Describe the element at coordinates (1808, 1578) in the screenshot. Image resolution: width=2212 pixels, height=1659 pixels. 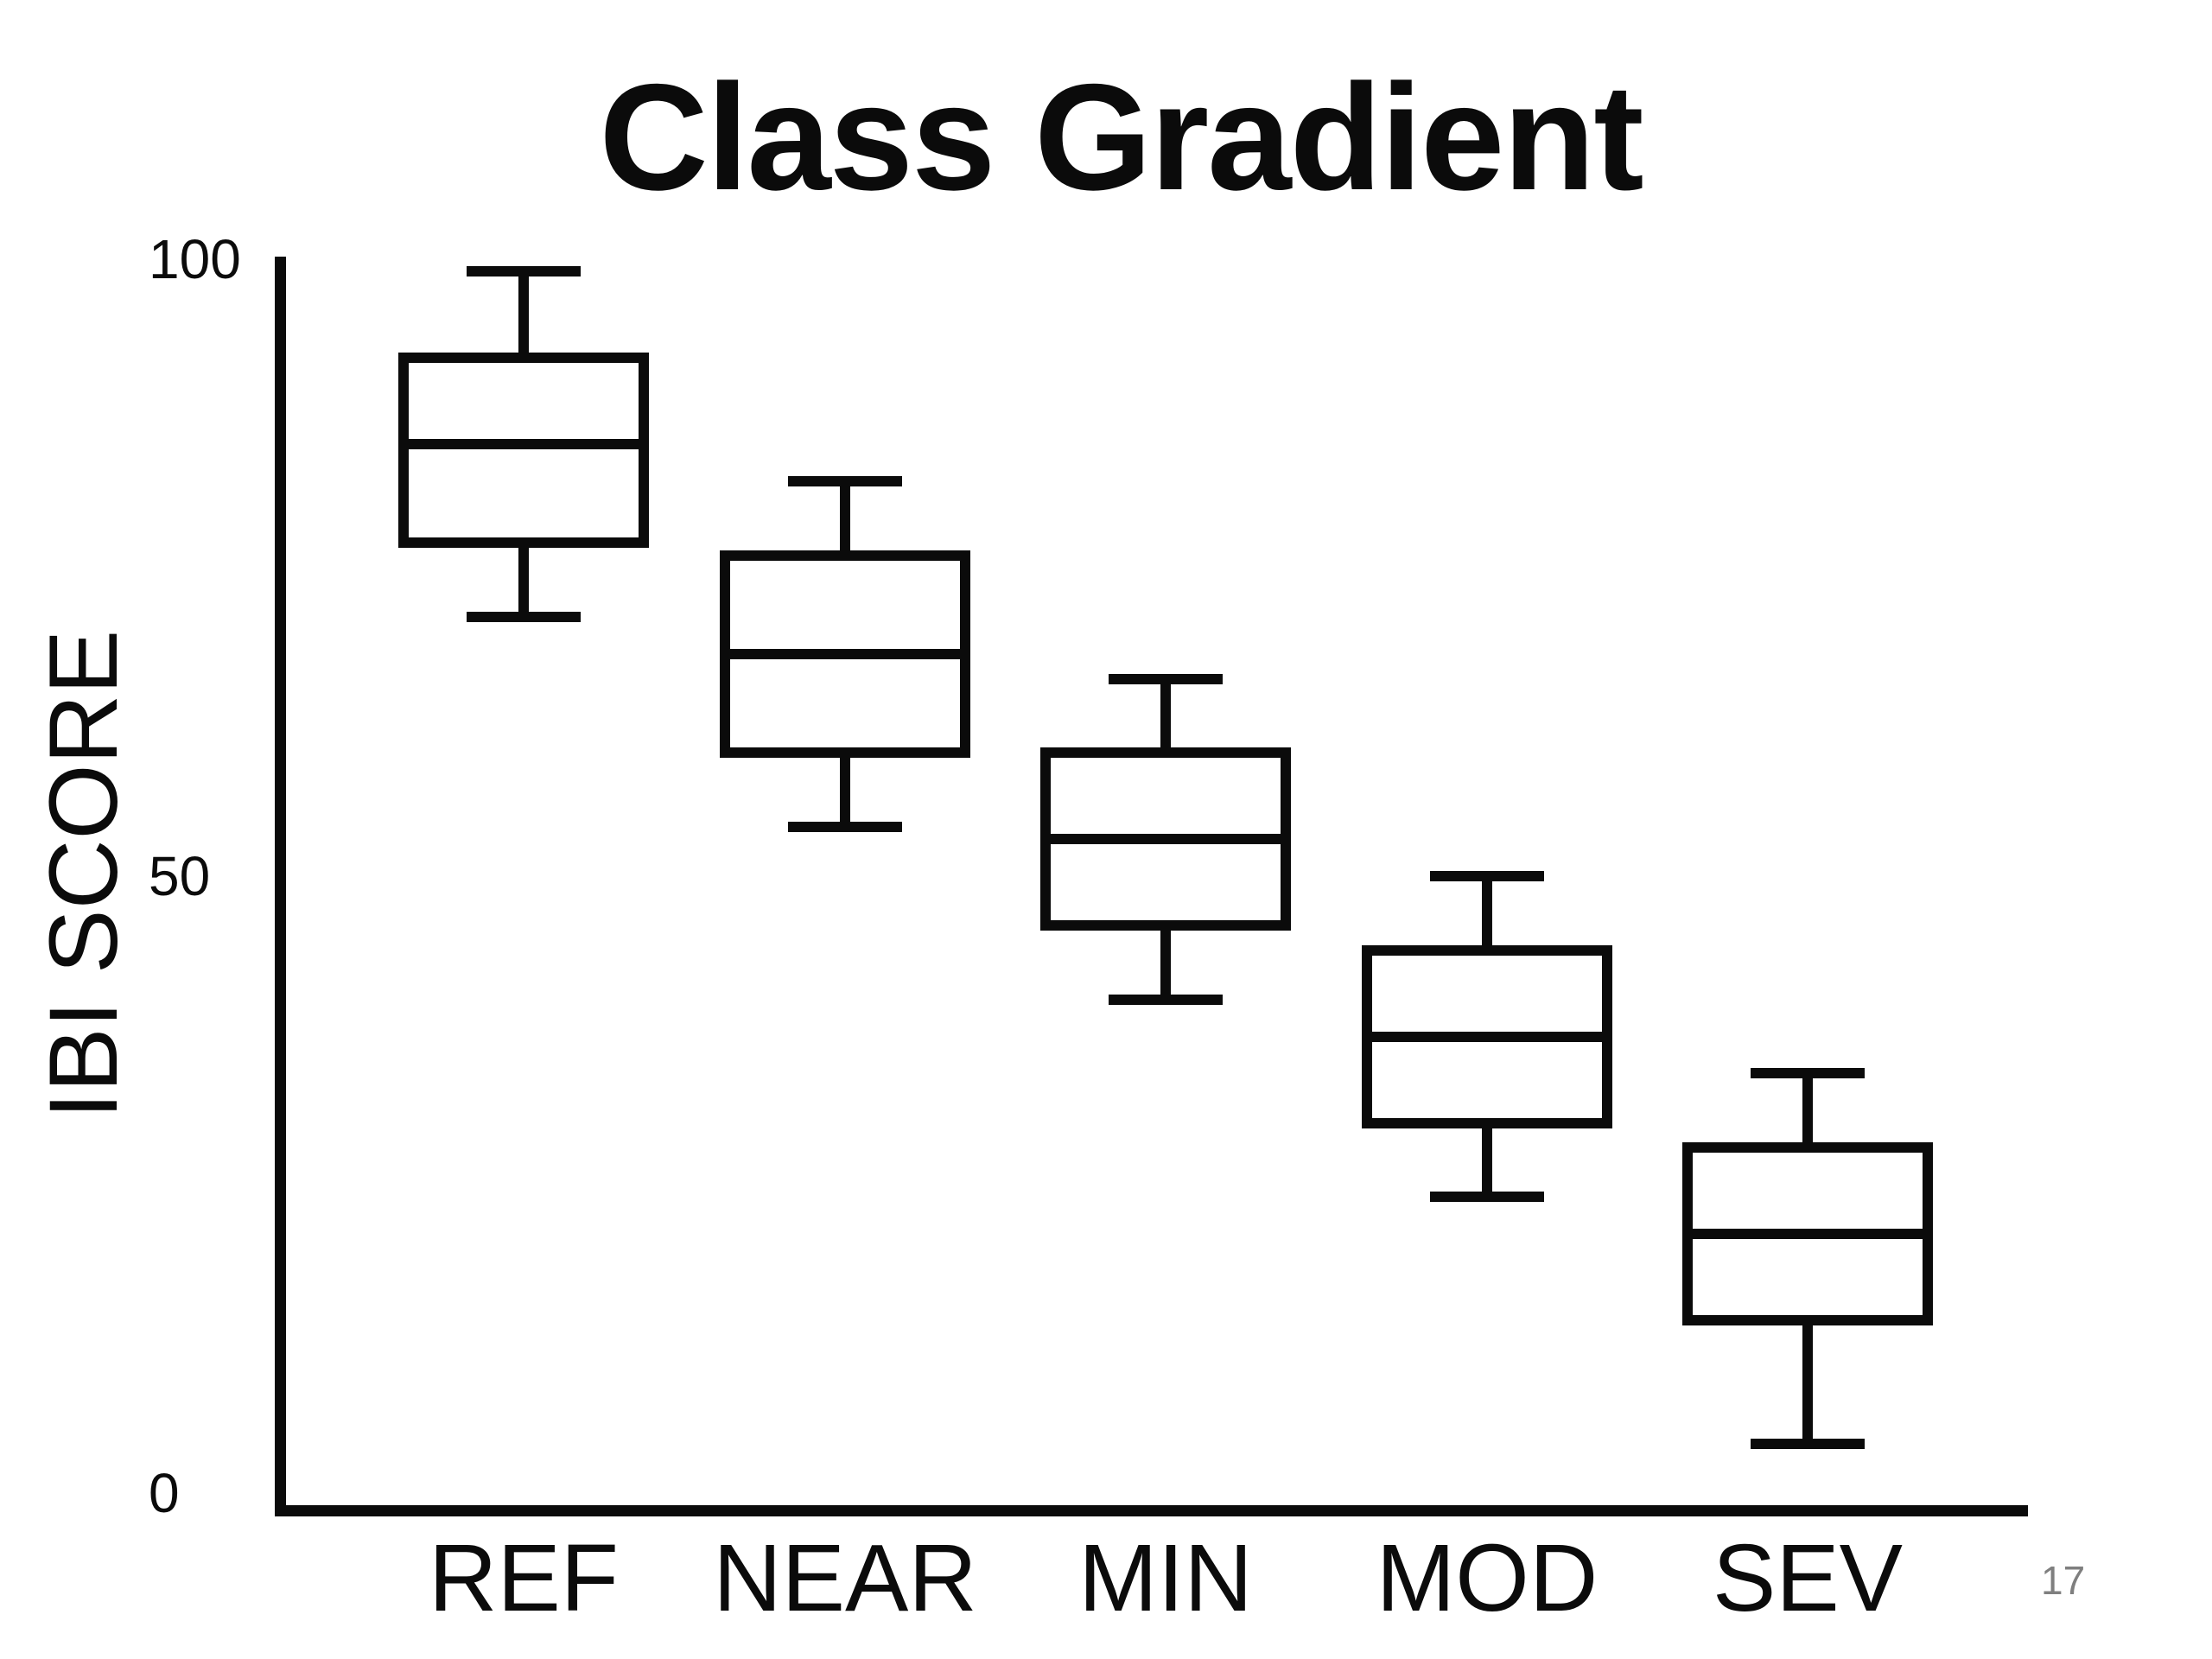
I see `x-axis-label-sev: SEV` at that location.